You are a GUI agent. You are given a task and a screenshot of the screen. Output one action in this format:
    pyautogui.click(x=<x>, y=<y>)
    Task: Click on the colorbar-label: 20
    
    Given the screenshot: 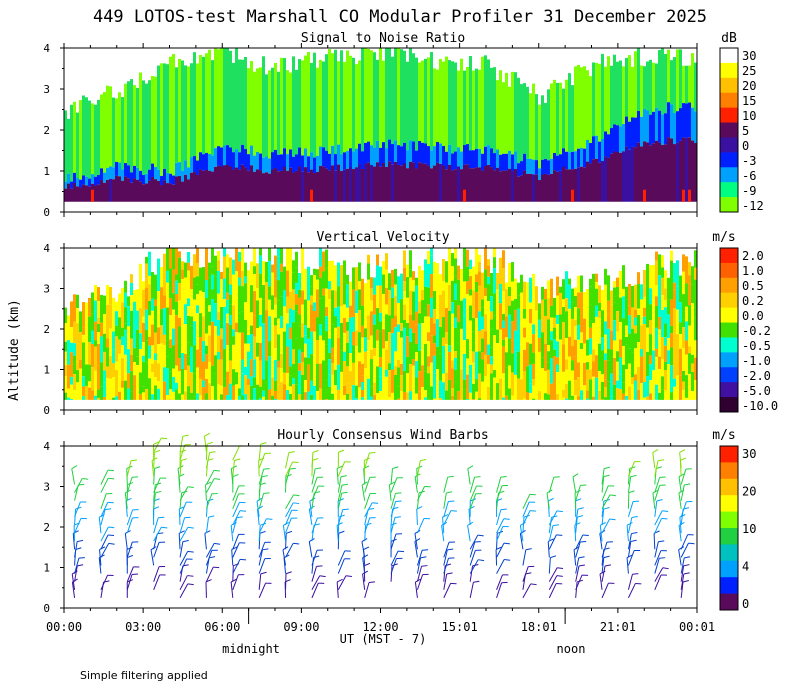 What is the action you would take?
    pyautogui.click(x=749, y=492)
    